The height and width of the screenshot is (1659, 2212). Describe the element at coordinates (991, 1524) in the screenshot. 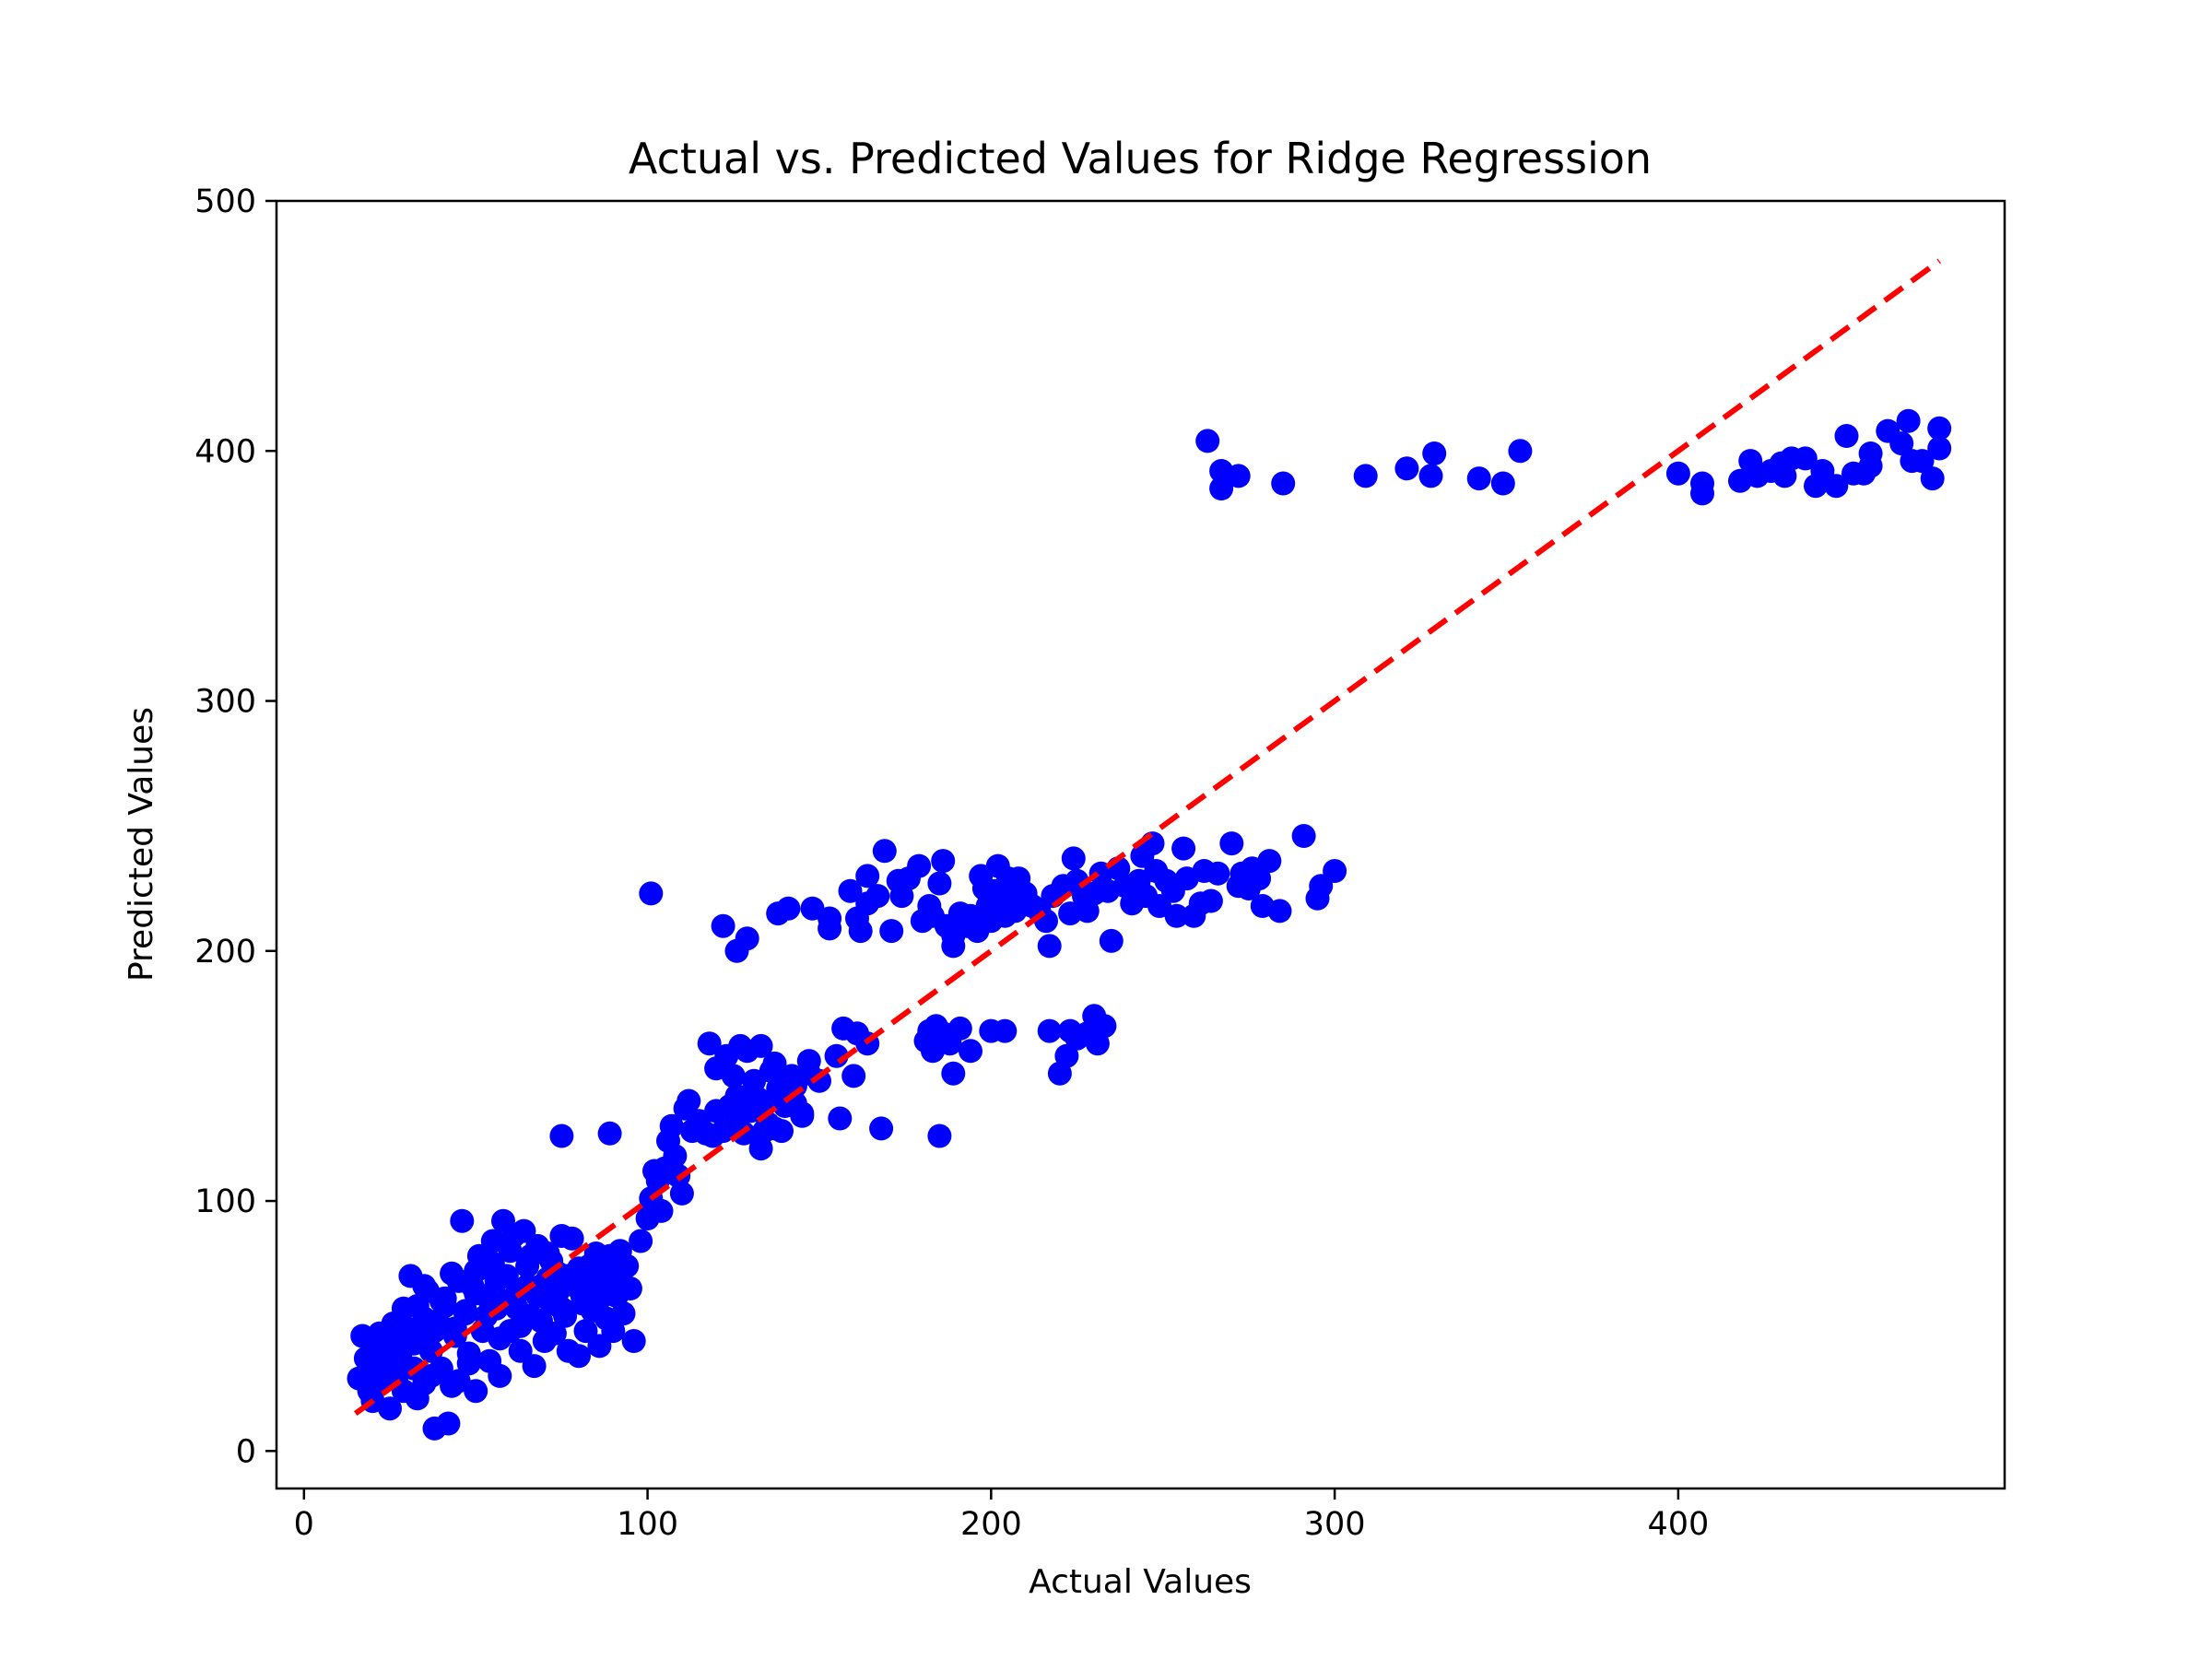

I see `x-tick-label: 200` at that location.